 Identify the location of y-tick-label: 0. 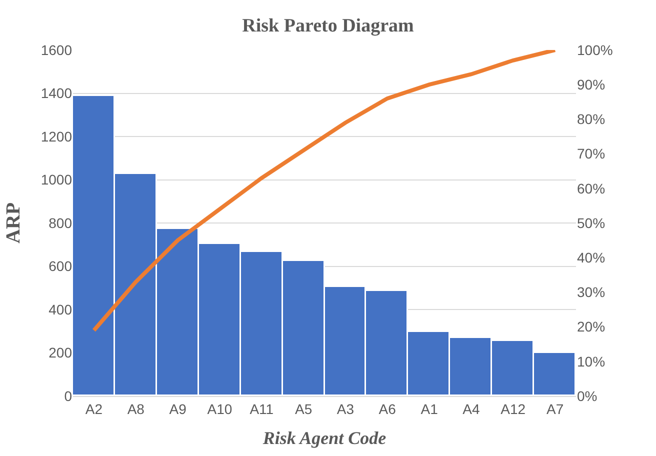
(68, 396).